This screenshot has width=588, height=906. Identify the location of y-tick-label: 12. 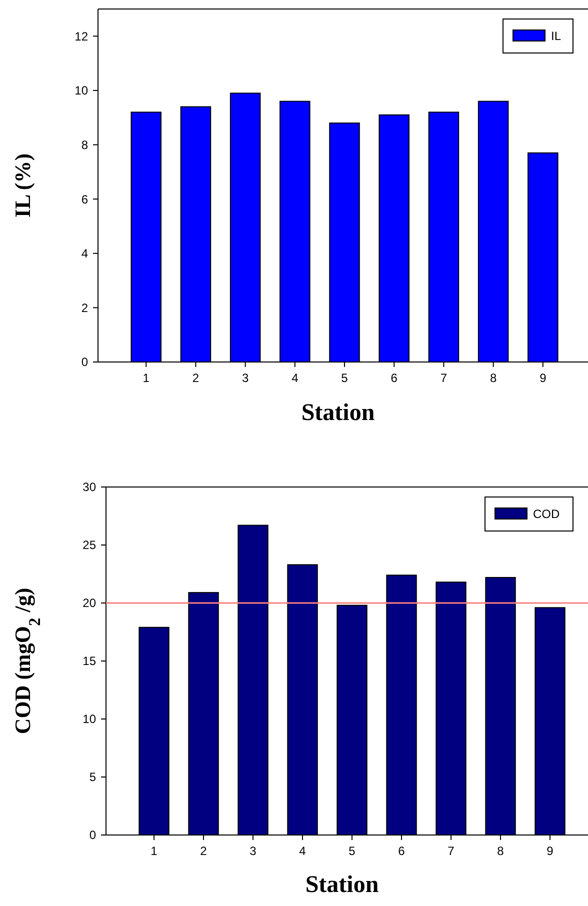
(81, 36).